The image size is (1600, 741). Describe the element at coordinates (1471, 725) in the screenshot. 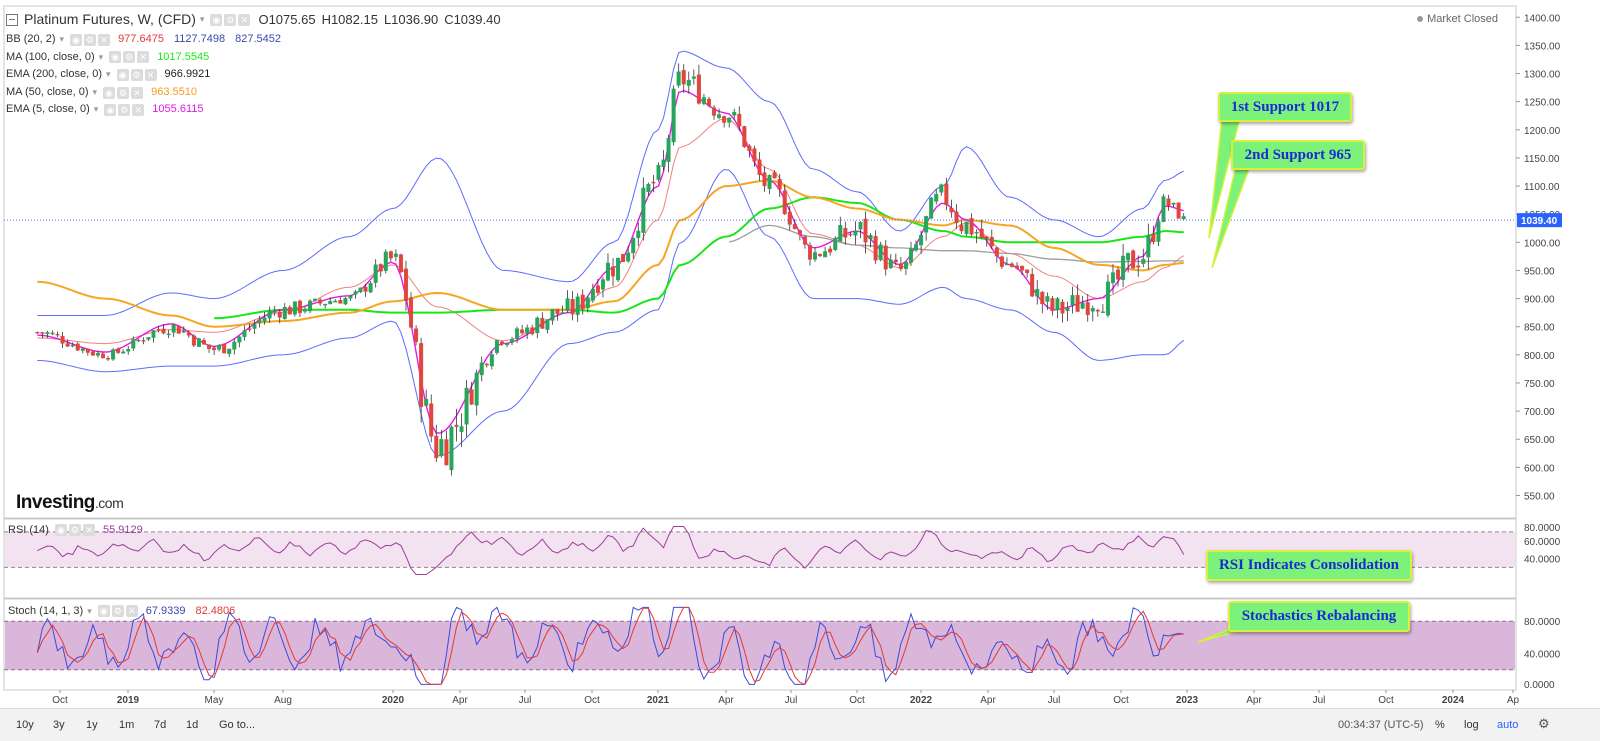

I see `log-toggle: log` at that location.